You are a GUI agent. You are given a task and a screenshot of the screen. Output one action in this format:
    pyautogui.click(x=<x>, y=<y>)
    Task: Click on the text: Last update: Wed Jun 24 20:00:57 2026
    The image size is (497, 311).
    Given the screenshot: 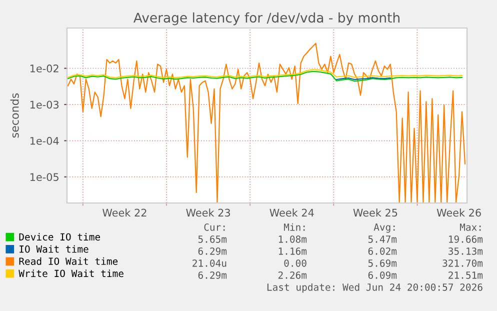 What is the action you would take?
    pyautogui.click(x=374, y=288)
    